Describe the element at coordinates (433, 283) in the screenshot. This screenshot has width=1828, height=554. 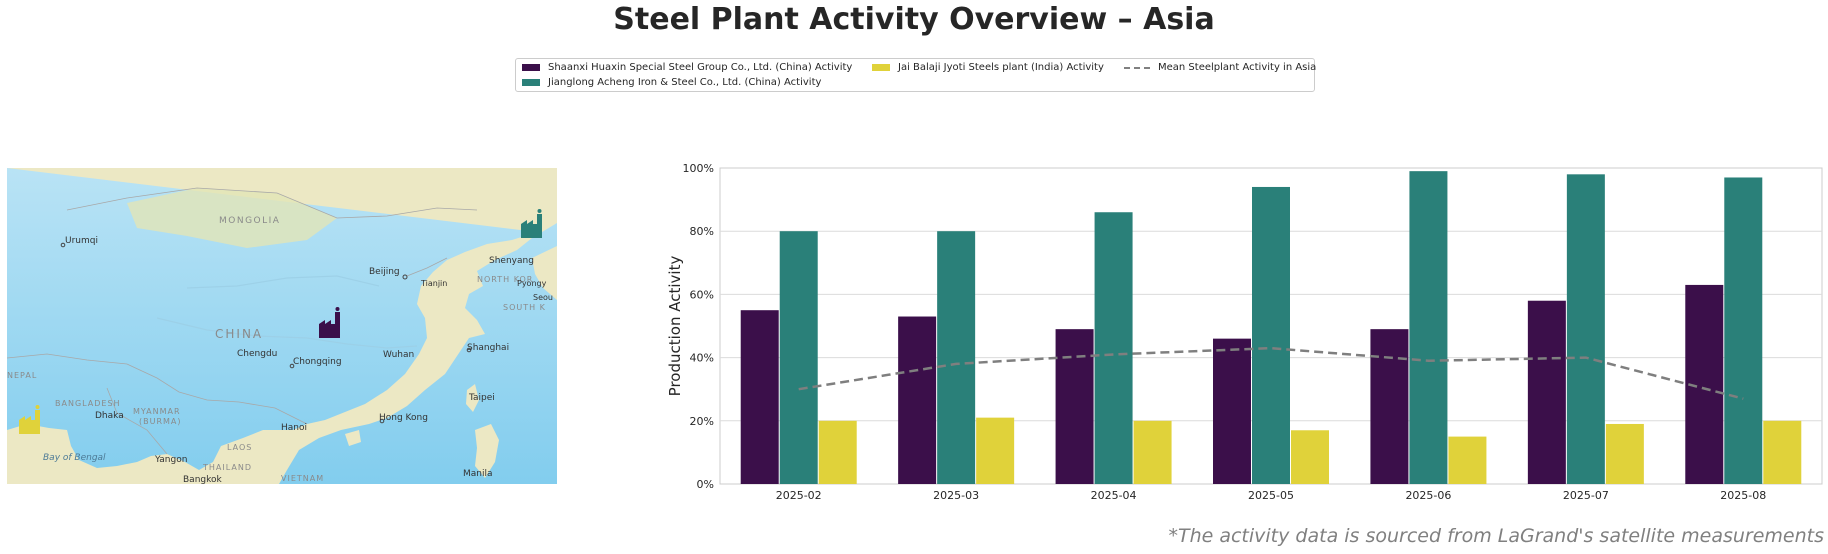
I see `map-label-tianjin: Tianjin` at that location.